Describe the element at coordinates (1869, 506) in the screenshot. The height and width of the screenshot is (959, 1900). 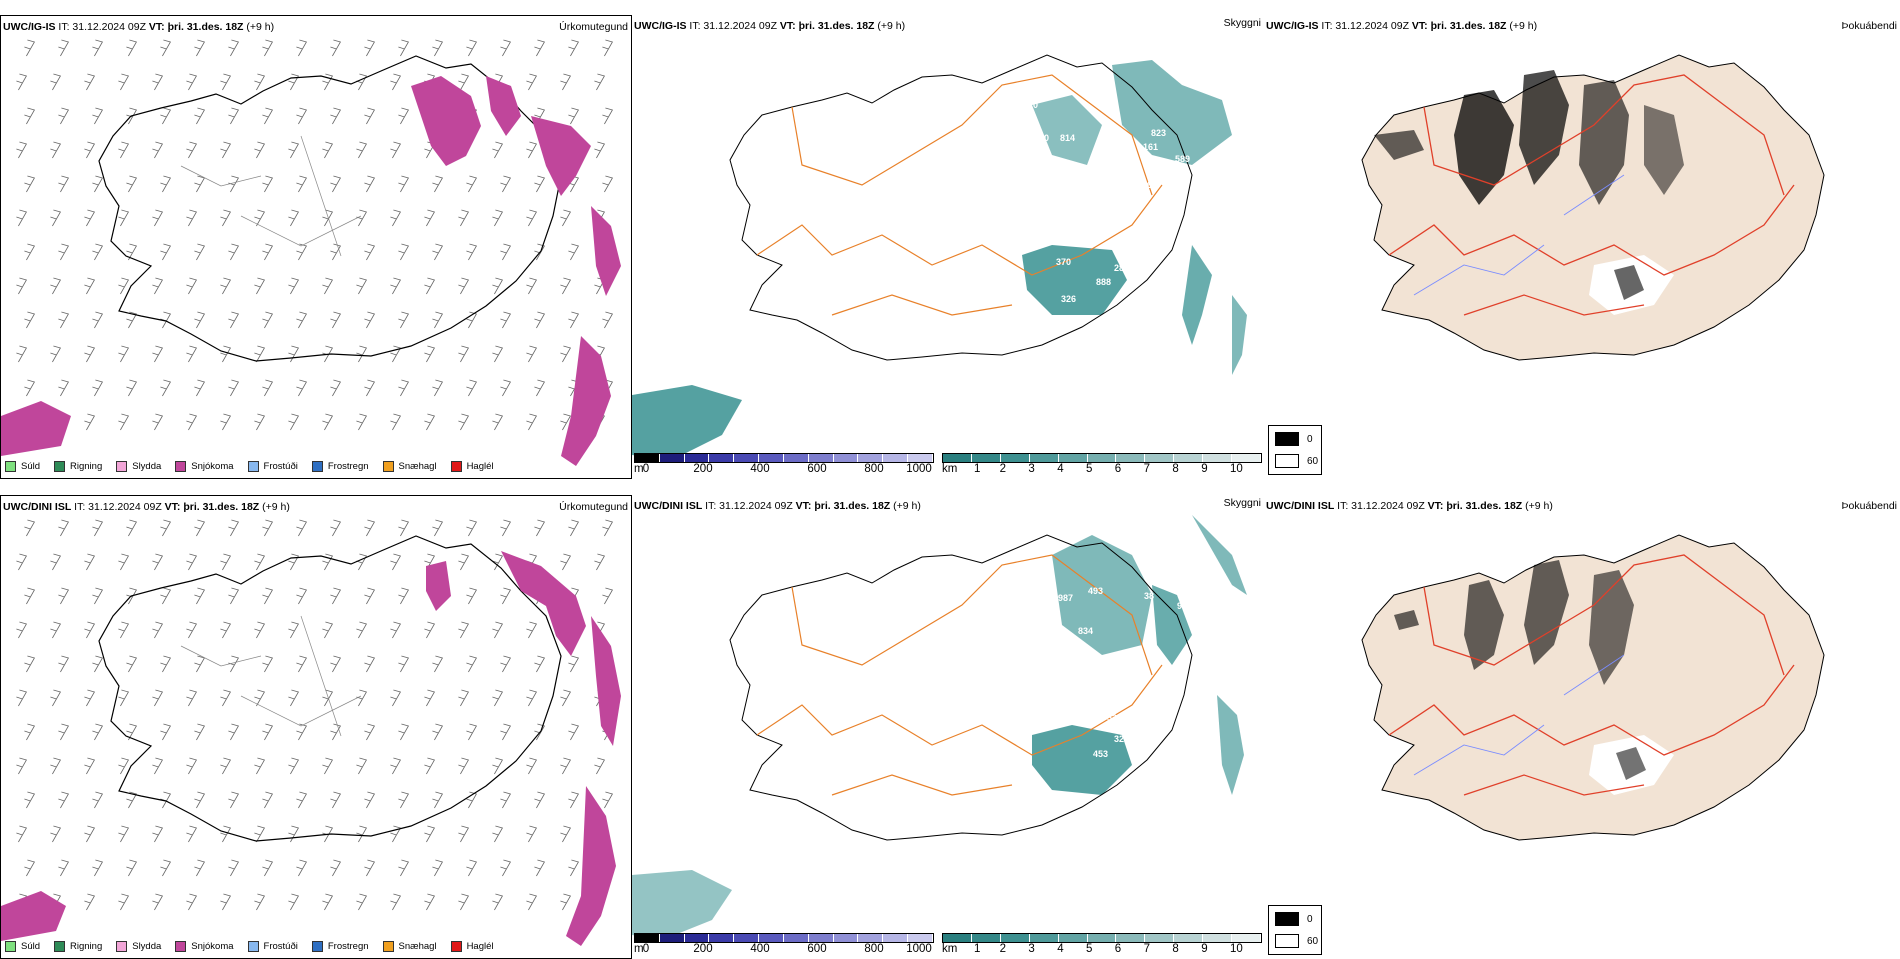
I see `panel-name: Þokuábendi` at that location.